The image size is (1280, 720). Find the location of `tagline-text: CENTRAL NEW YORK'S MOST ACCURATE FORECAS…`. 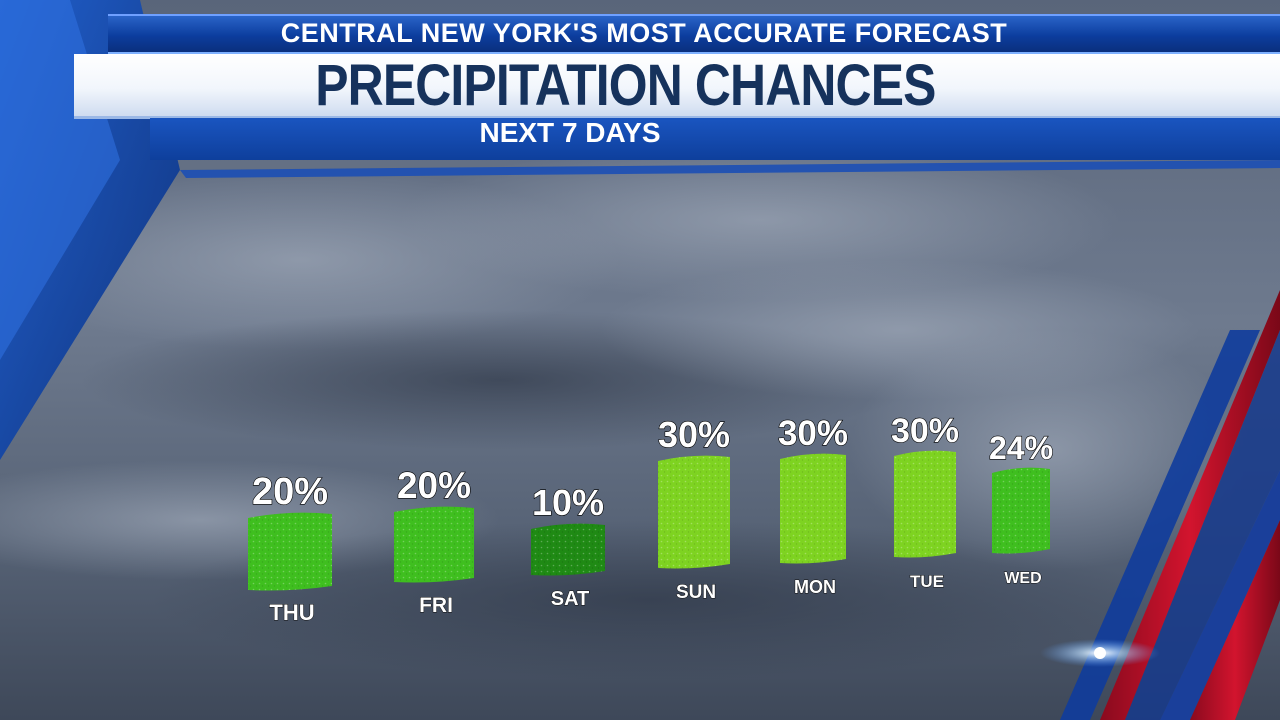

tagline-text: CENTRAL NEW YORK'S MOST ACCURATE FORECAS… is located at coordinates (644, 33).